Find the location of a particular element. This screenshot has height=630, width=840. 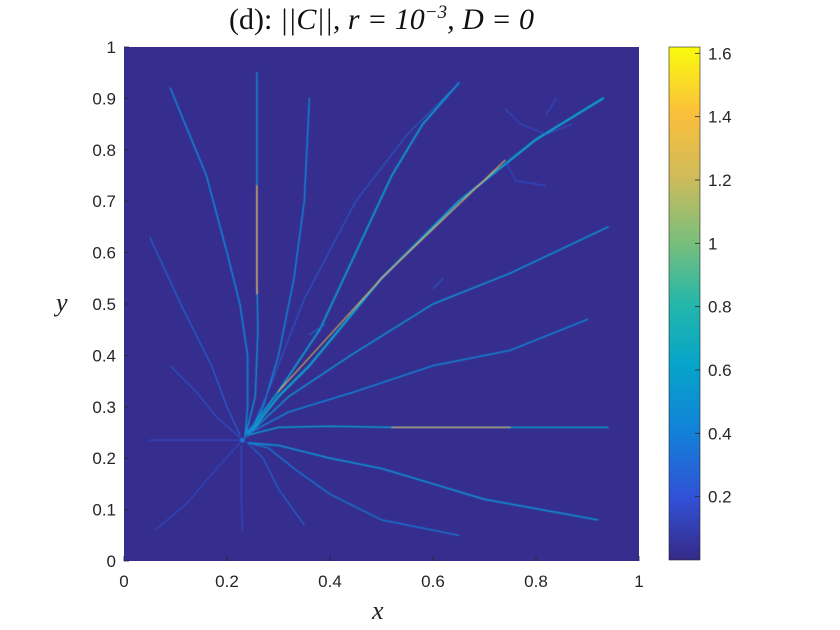

colorbar is located at coordinates (684, 303).